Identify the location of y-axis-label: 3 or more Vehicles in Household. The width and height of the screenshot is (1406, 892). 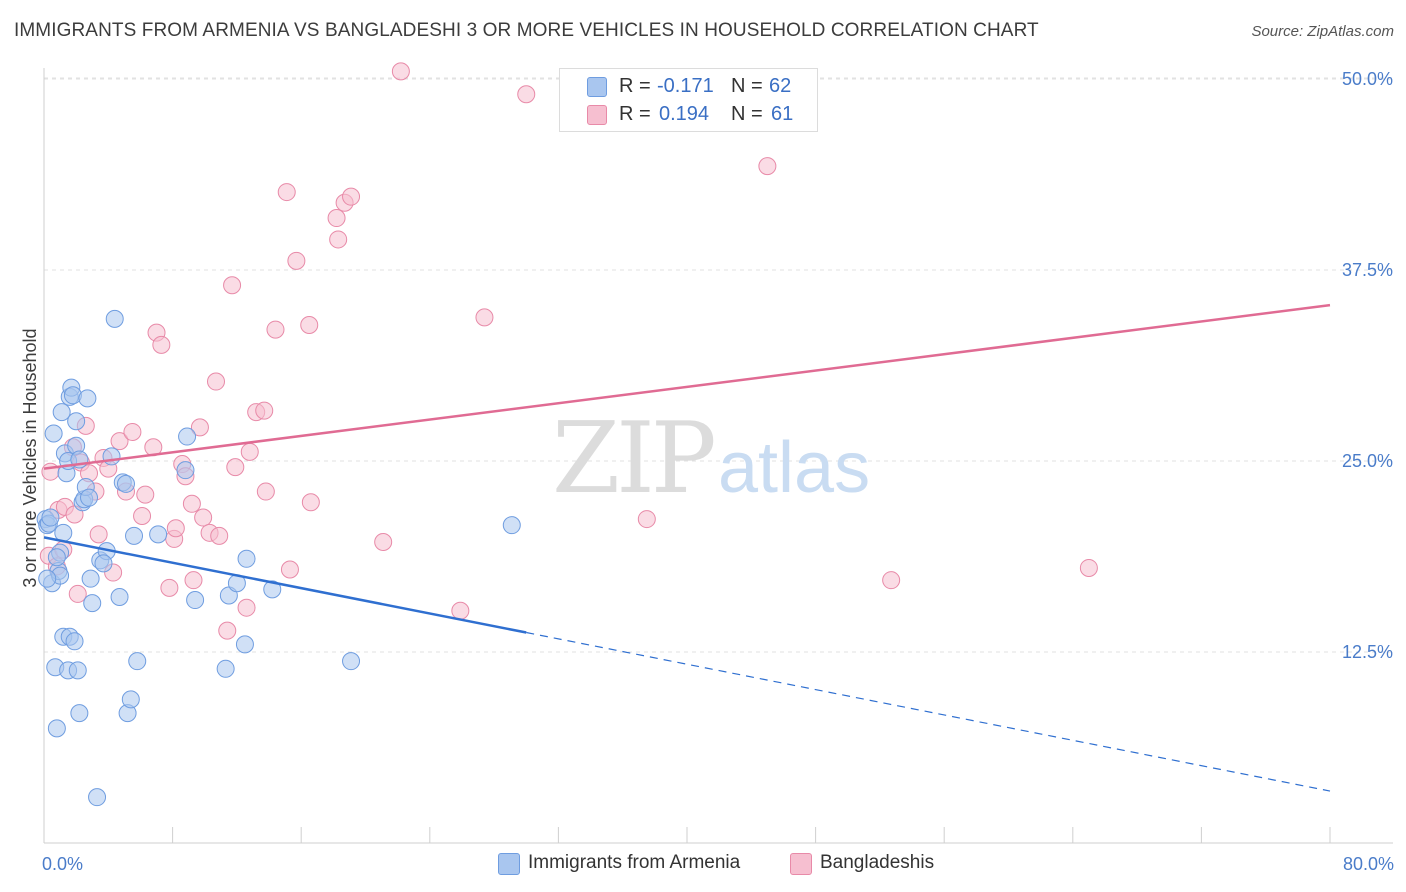
(30, 457).